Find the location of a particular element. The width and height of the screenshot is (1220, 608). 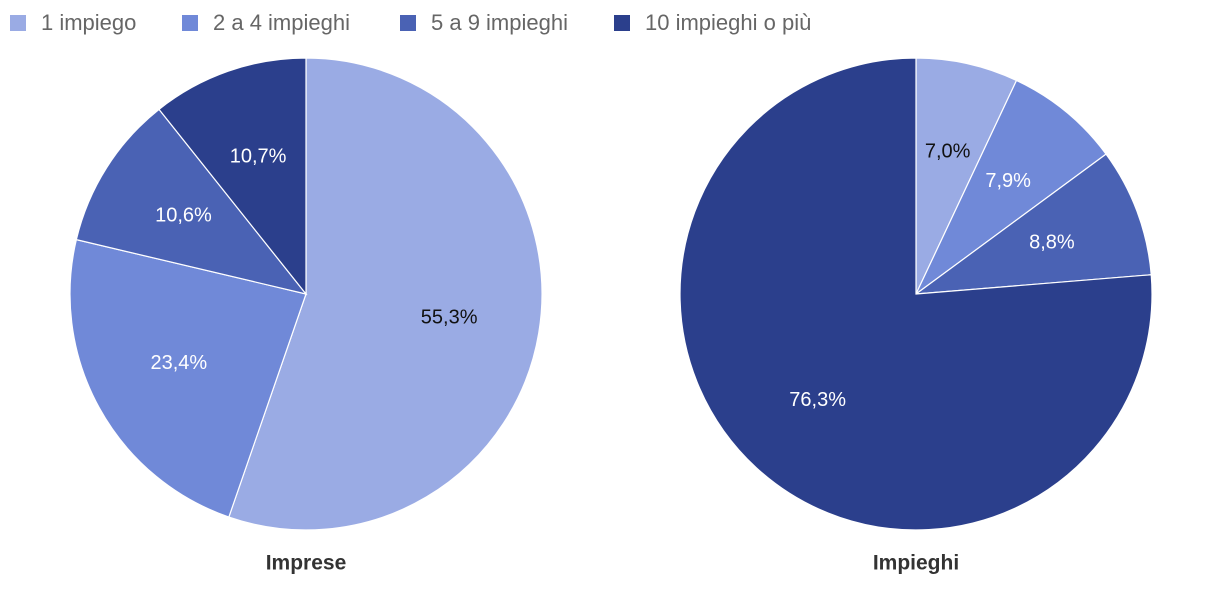

data-label: 10,6% is located at coordinates (183, 216).